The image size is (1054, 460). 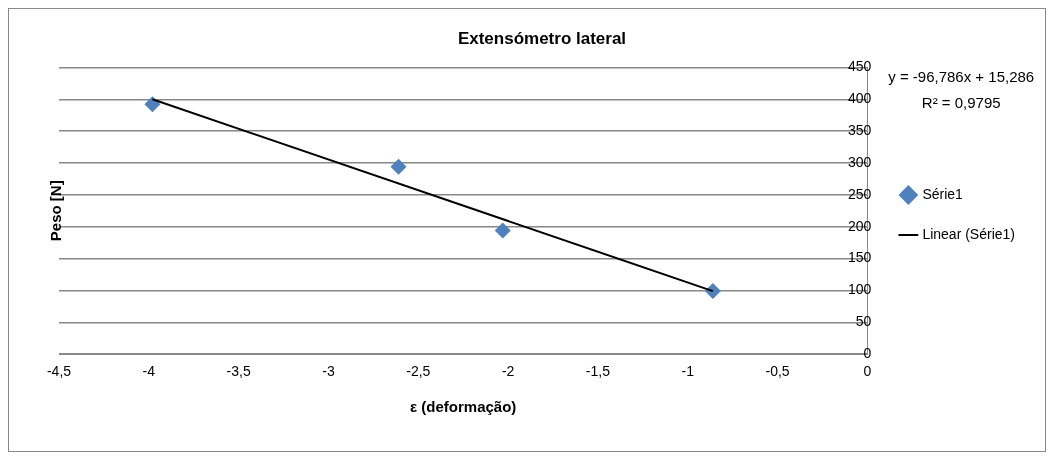 What do you see at coordinates (860, 129) in the screenshot?
I see `y-tick-label: 350` at bounding box center [860, 129].